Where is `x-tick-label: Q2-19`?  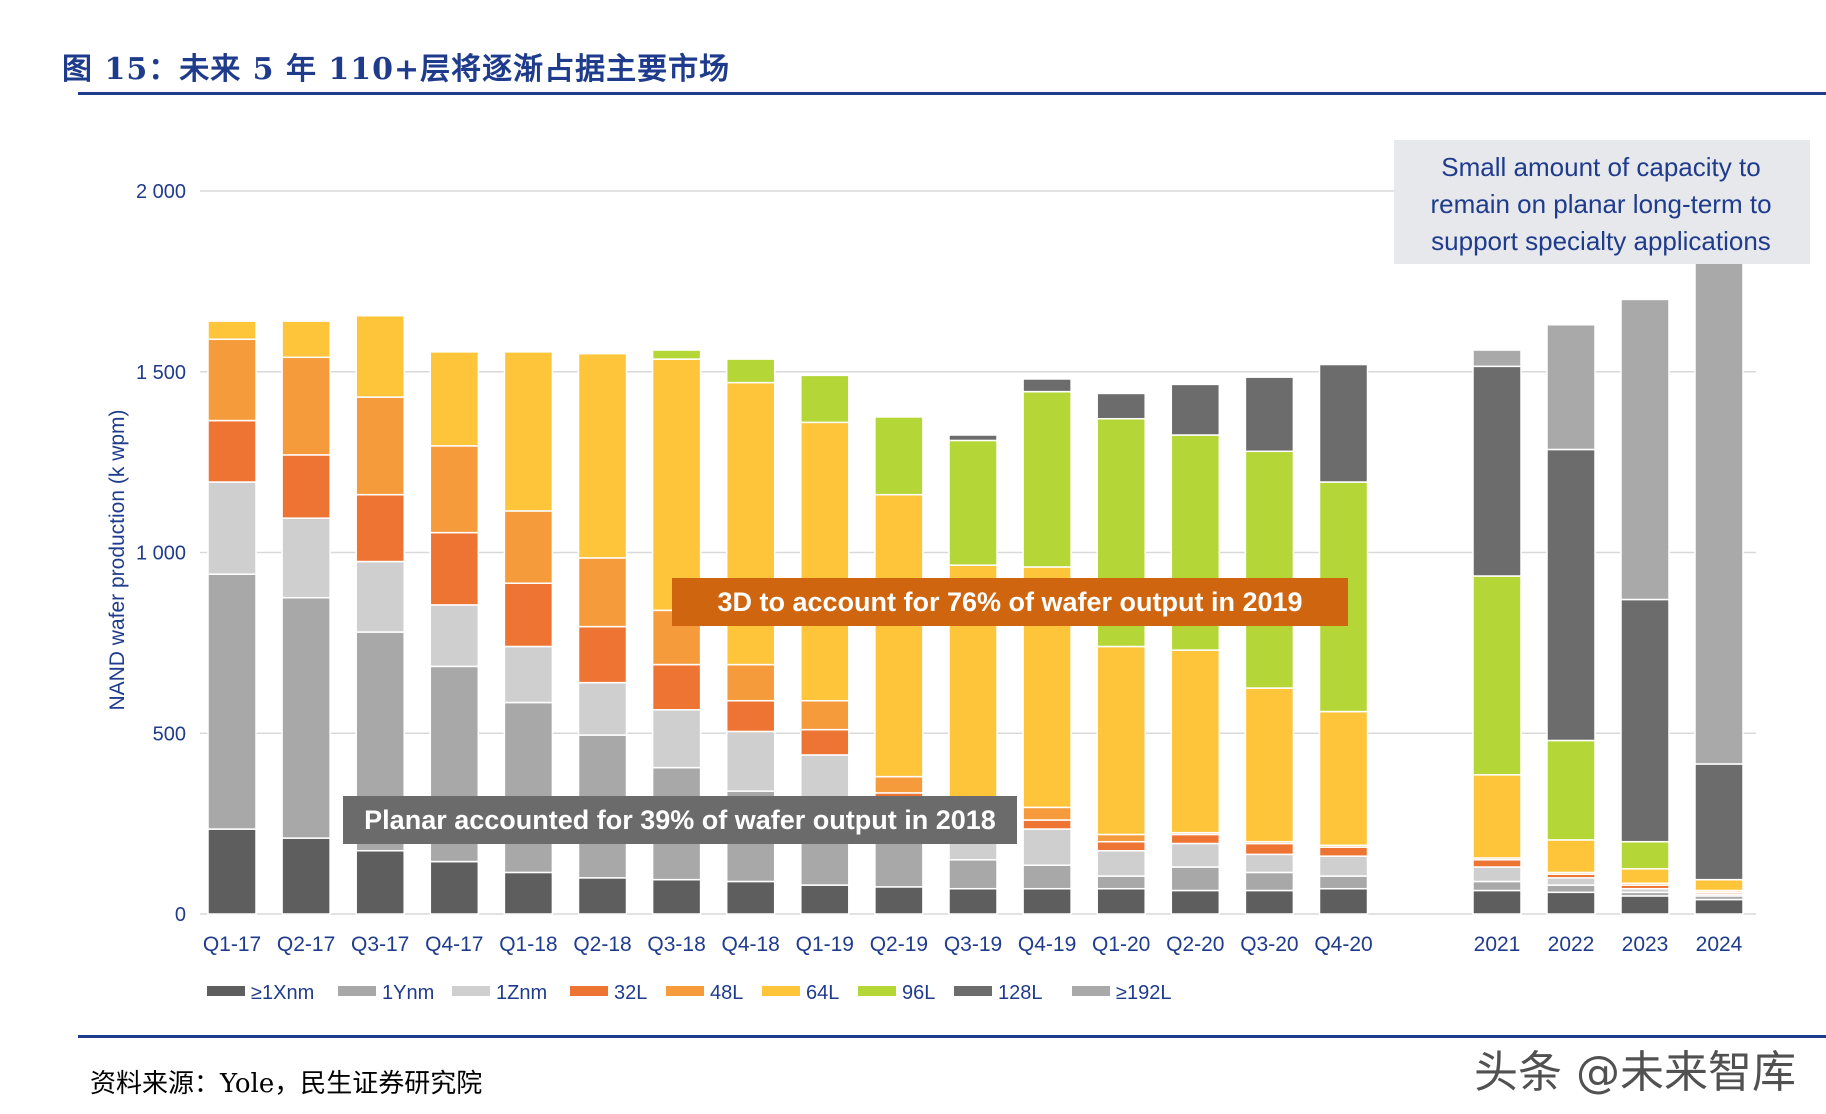 x-tick-label: Q2-19 is located at coordinates (899, 944).